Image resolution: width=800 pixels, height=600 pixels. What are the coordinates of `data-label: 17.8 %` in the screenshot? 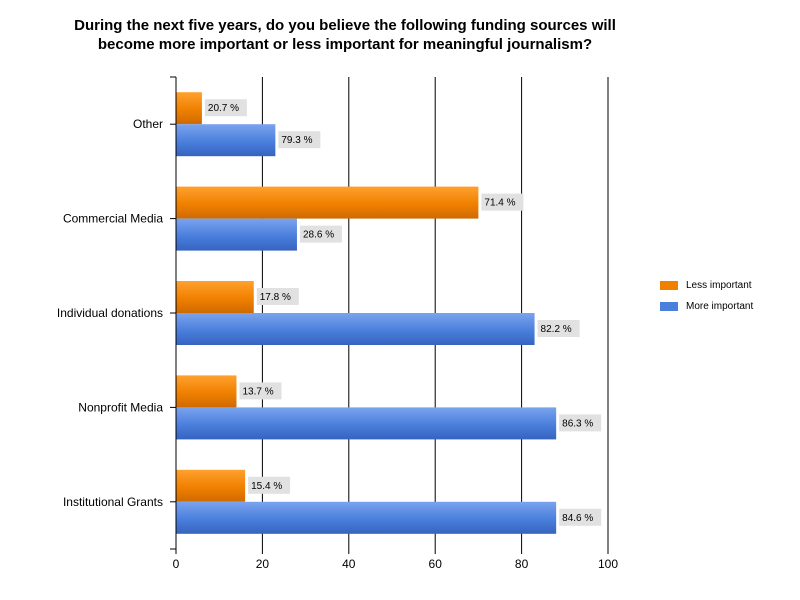 It's located at (275, 297).